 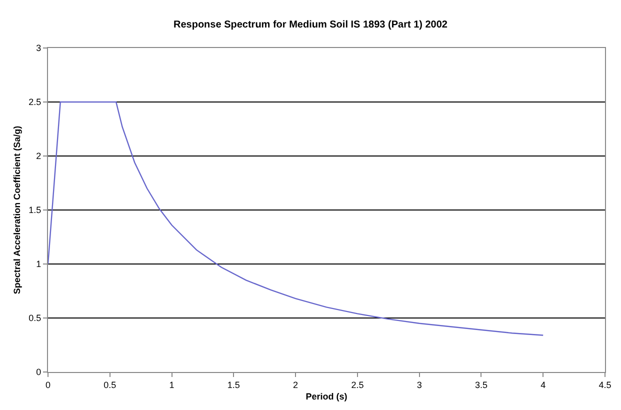 What do you see at coordinates (35, 102) in the screenshot?
I see `y-tick-label: 2.5` at bounding box center [35, 102].